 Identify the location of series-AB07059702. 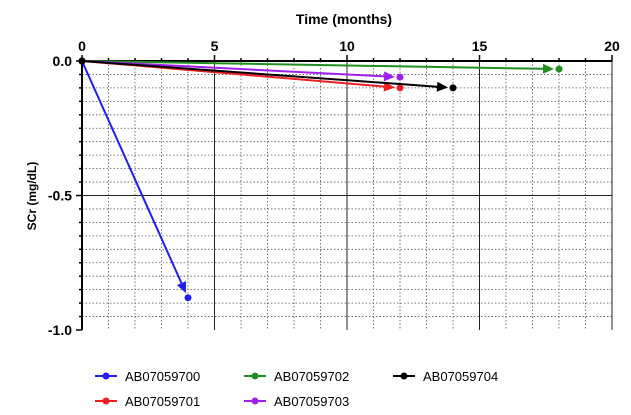
(320, 65).